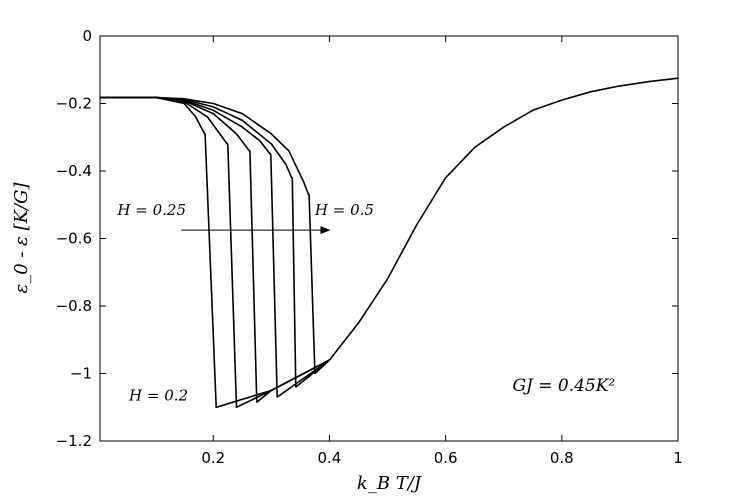 The width and height of the screenshot is (747, 503). I want to click on y-tick-label: −0.8, so click(74, 306).